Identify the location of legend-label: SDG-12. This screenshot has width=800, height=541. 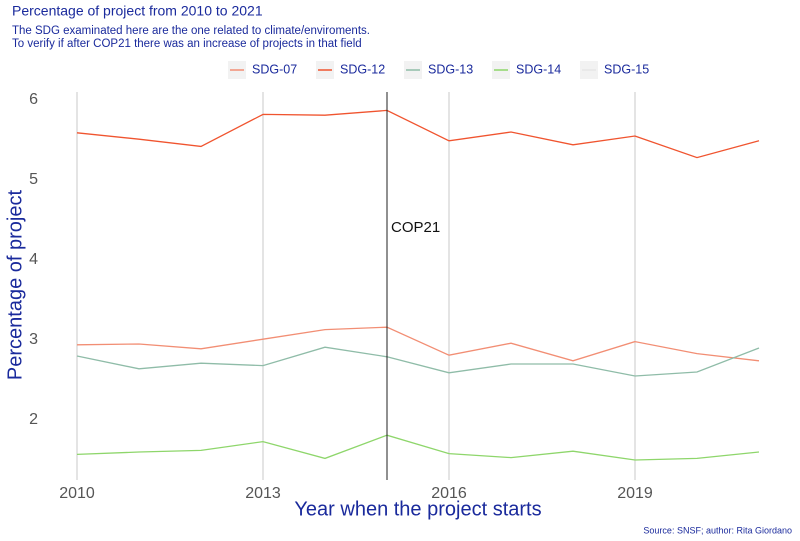
(362, 69).